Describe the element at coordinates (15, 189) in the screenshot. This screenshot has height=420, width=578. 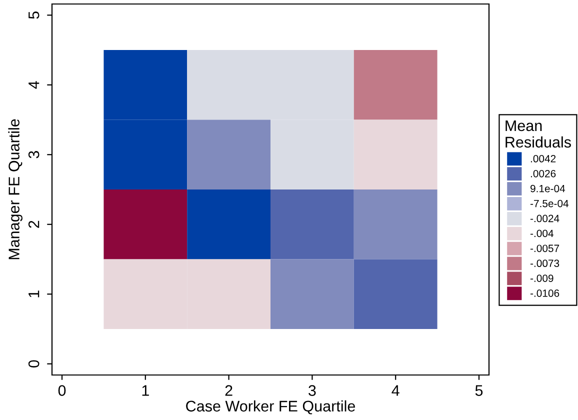
I see `y-axis-title: Manager FE Quartile` at that location.